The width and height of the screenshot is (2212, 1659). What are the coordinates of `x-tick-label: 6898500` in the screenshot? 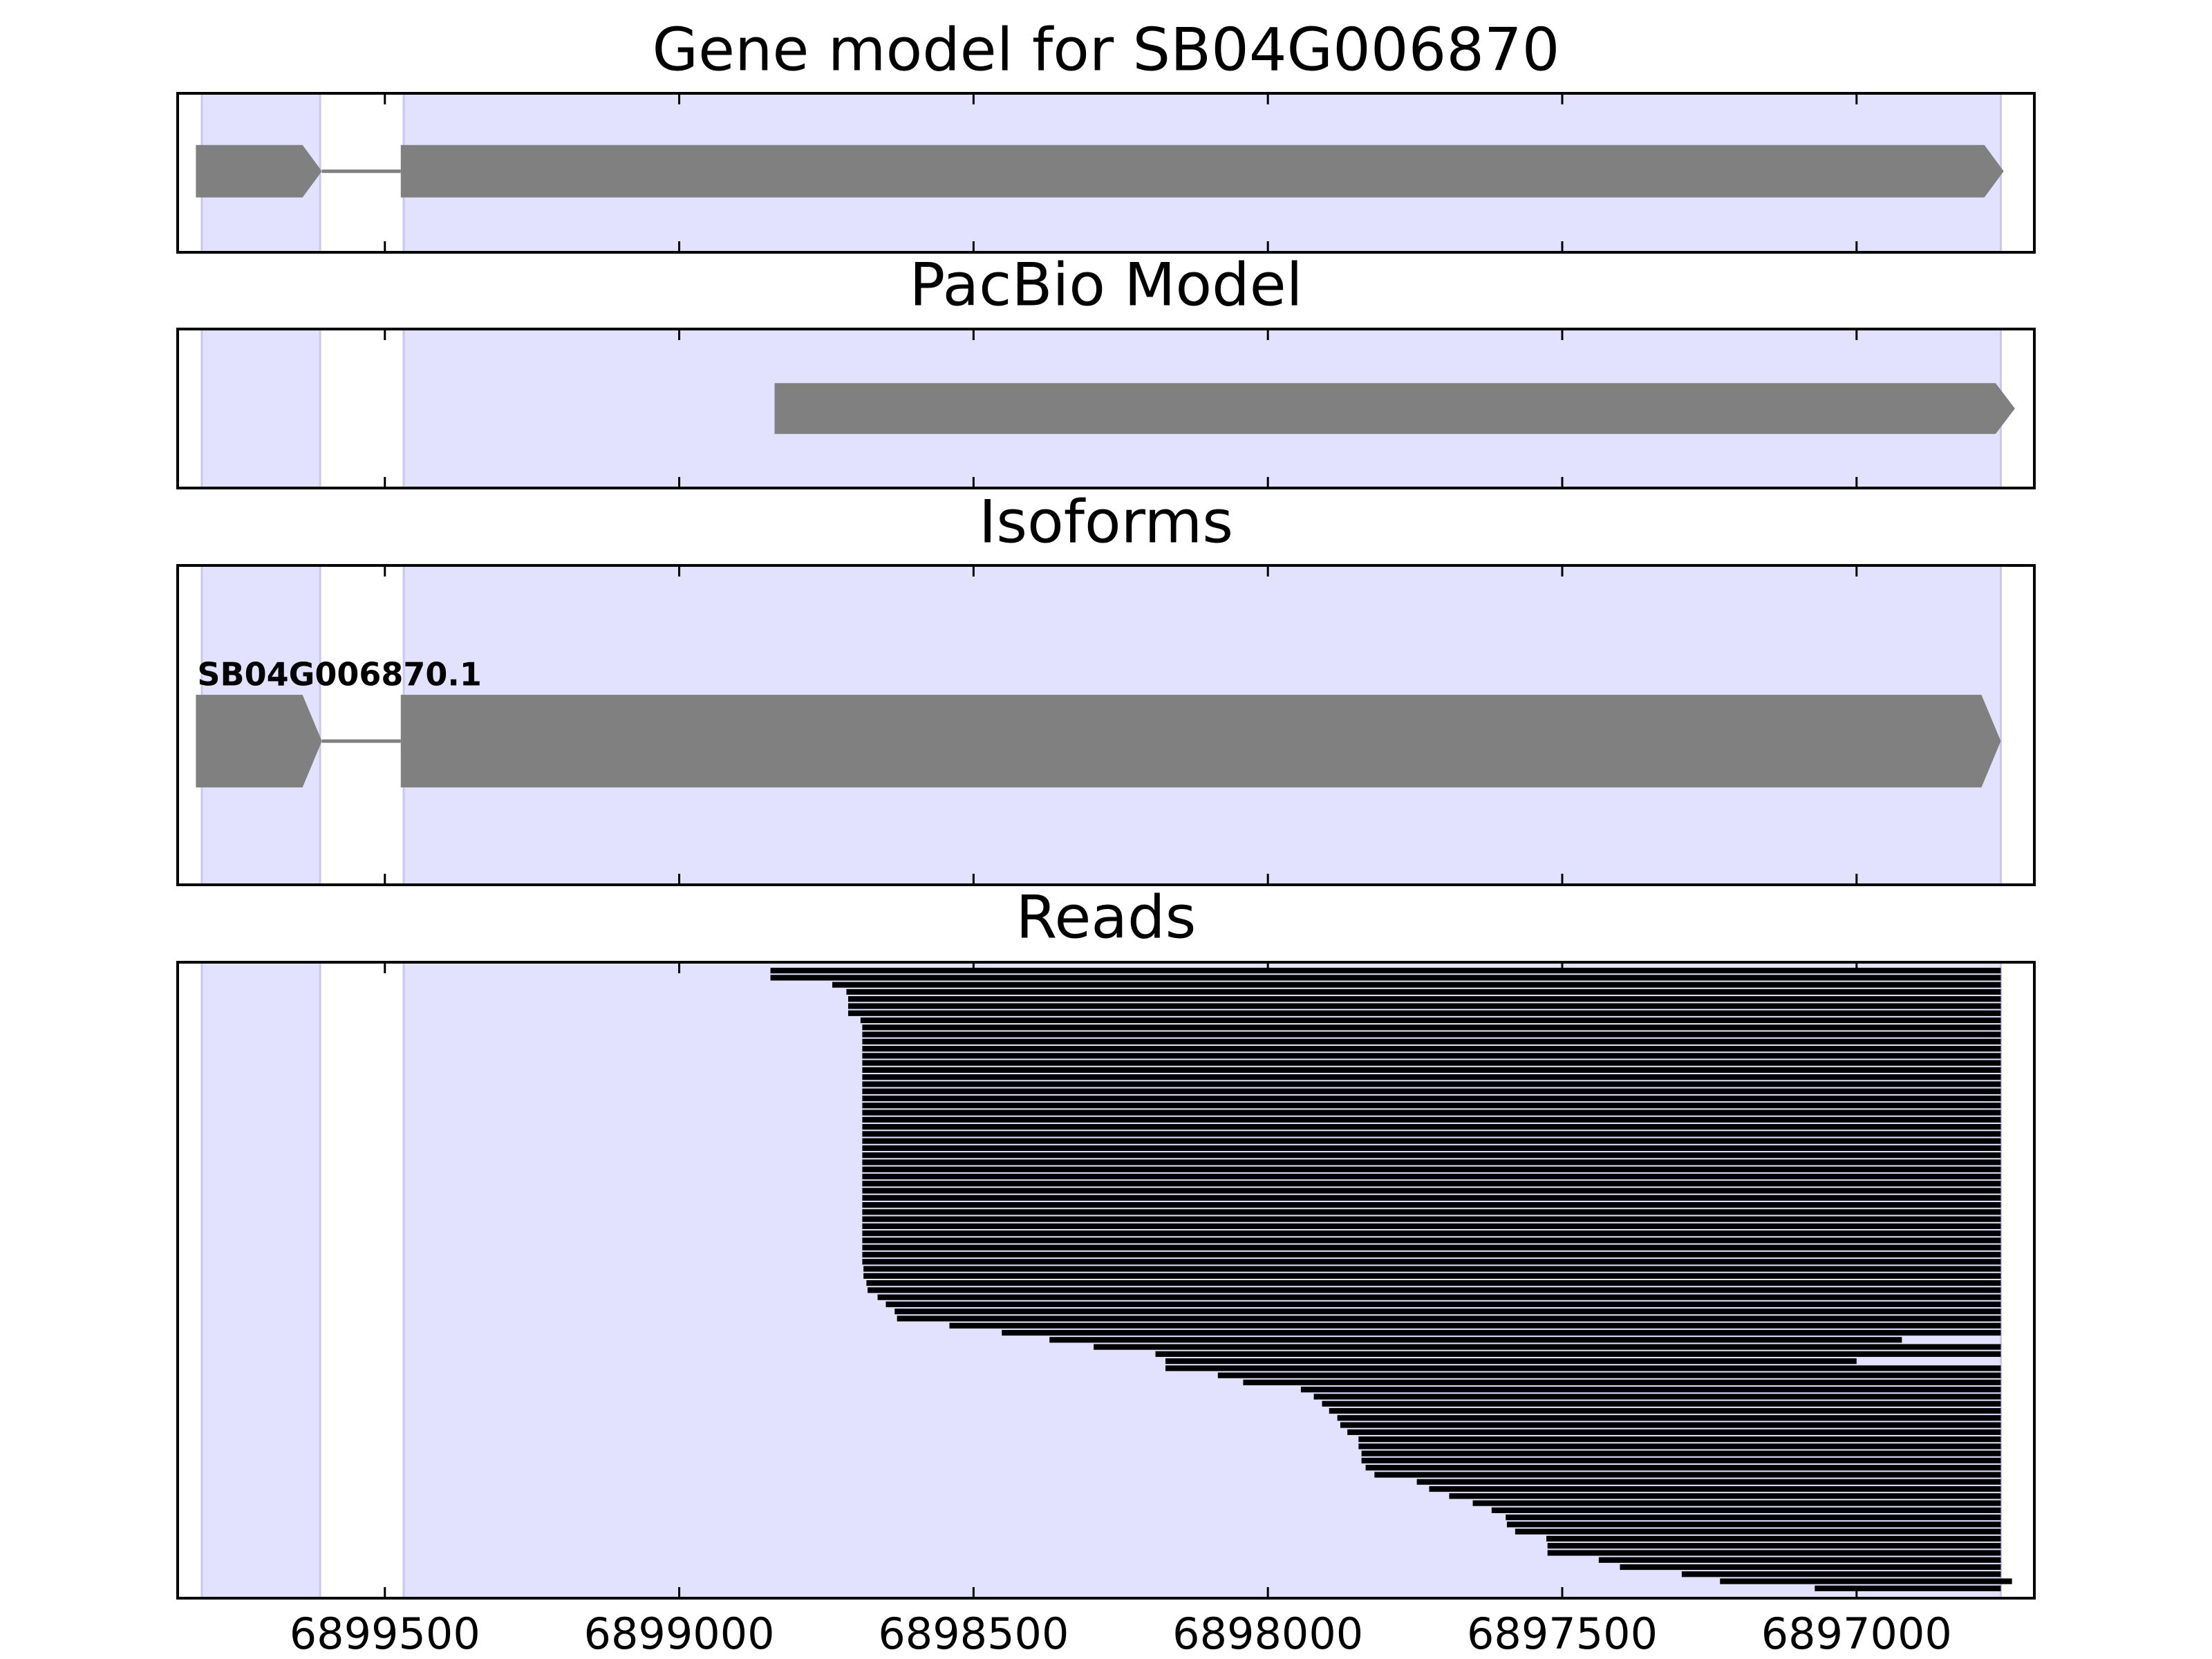 It's located at (974, 1634).